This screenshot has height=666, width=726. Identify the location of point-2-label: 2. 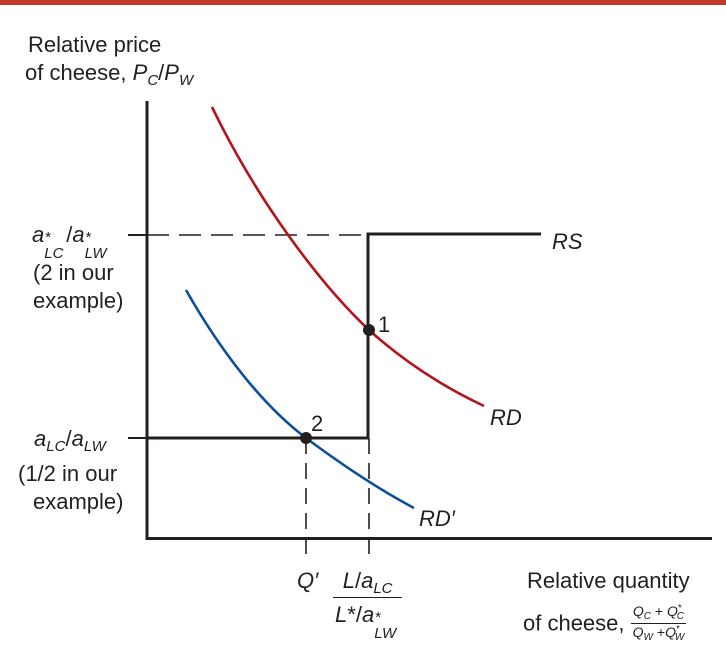
(317, 423).